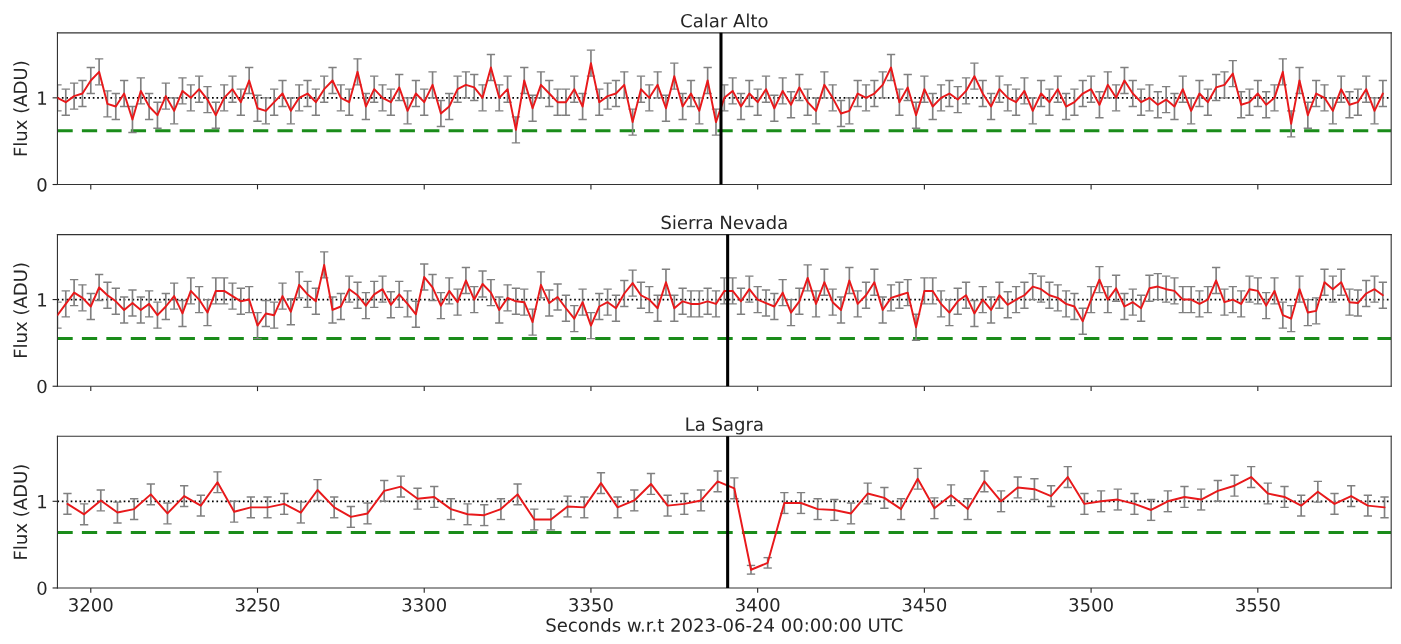 The image size is (1401, 644). Describe the element at coordinates (591, 605) in the screenshot. I see `x-tick-label: 3350` at that location.